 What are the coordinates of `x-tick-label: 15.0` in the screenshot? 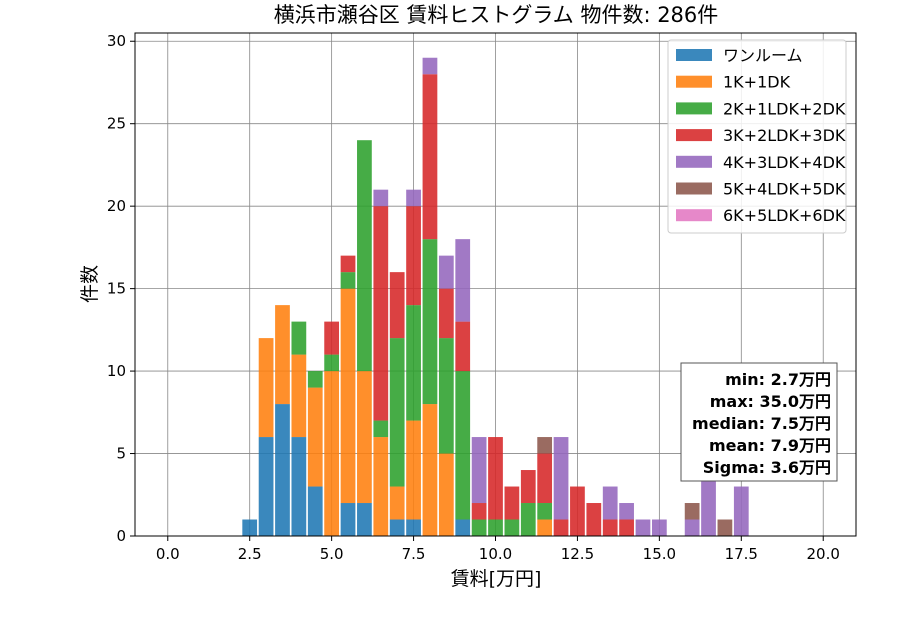 It's located at (659, 554).